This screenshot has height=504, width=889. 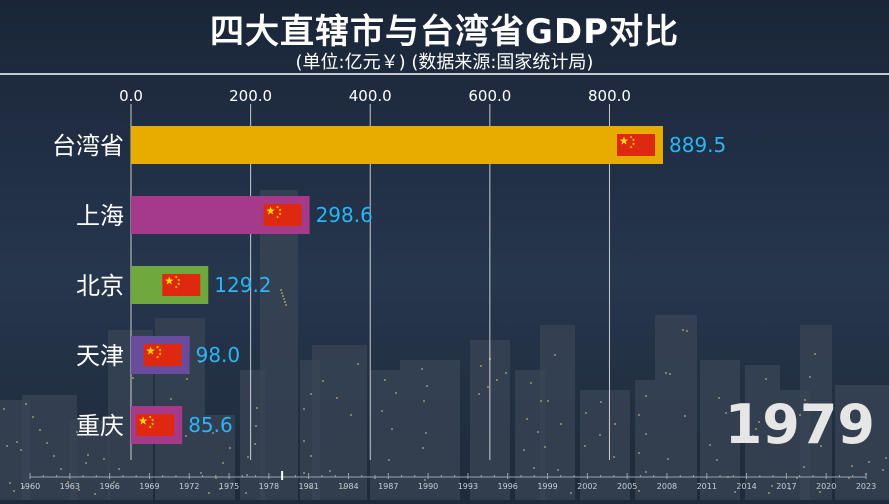 What do you see at coordinates (697, 145) in the screenshot?
I see `value-label: 889.5` at bounding box center [697, 145].